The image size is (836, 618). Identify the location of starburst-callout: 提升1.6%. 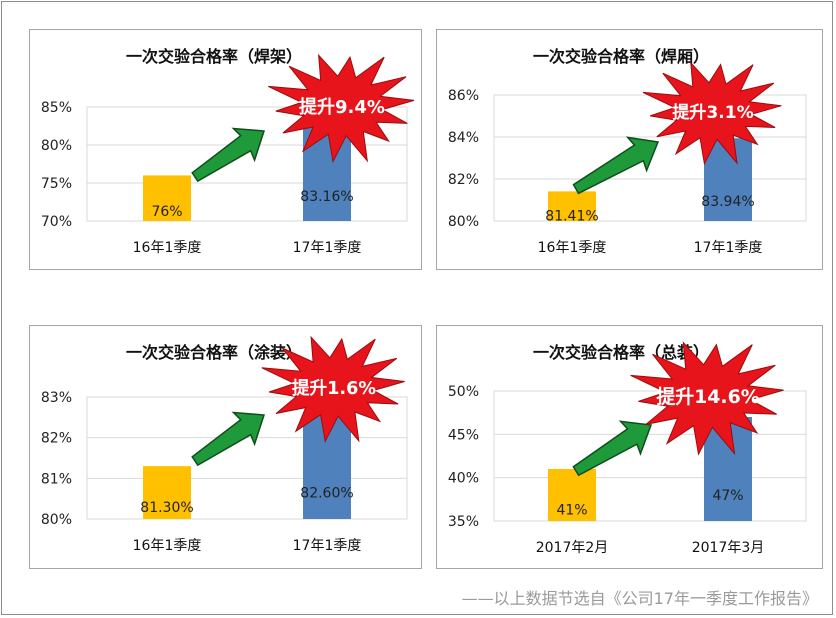
(333, 389).